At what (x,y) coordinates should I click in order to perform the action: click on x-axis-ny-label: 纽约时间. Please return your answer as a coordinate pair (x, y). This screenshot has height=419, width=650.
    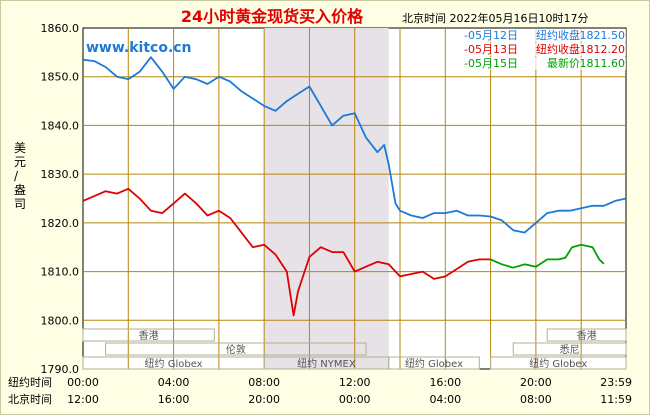
    Looking at the image, I should click on (30, 382).